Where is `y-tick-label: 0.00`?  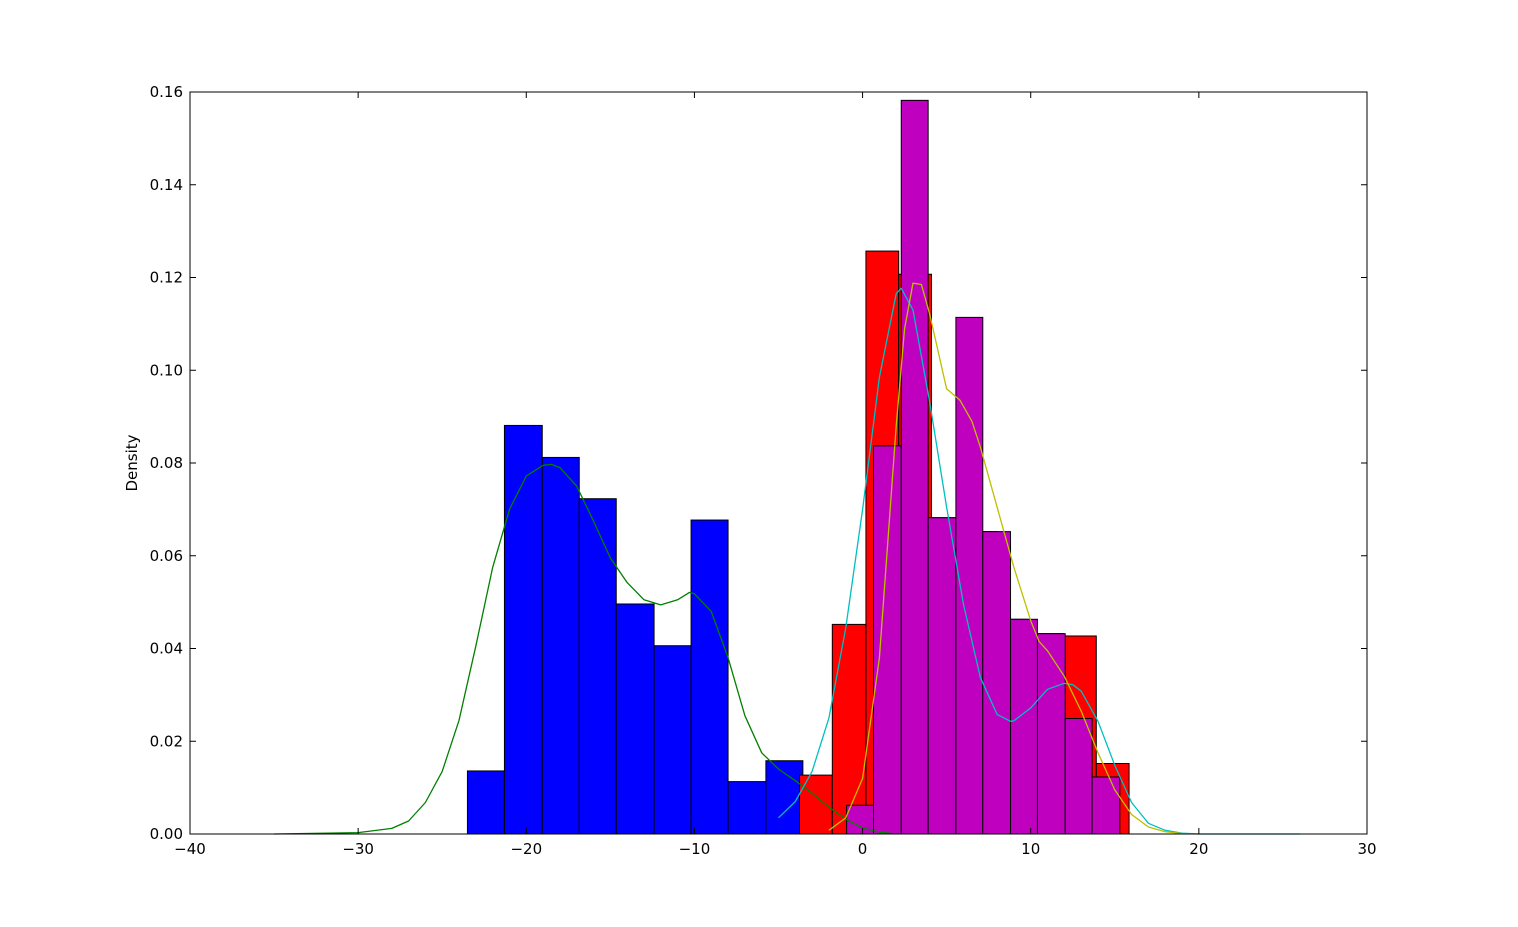
y-tick-label: 0.00 is located at coordinates (166, 834).